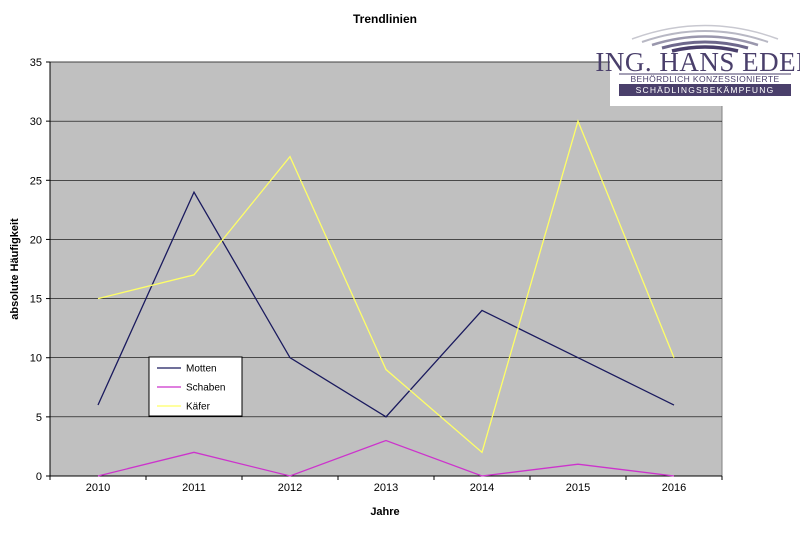  Describe the element at coordinates (385, 19) in the screenshot. I see `chart-title: Trendlinien` at that location.